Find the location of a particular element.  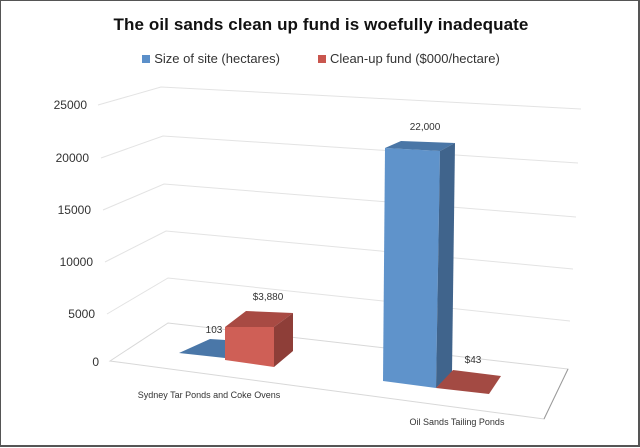

y-tick-5000: 5000 is located at coordinates (81, 314).